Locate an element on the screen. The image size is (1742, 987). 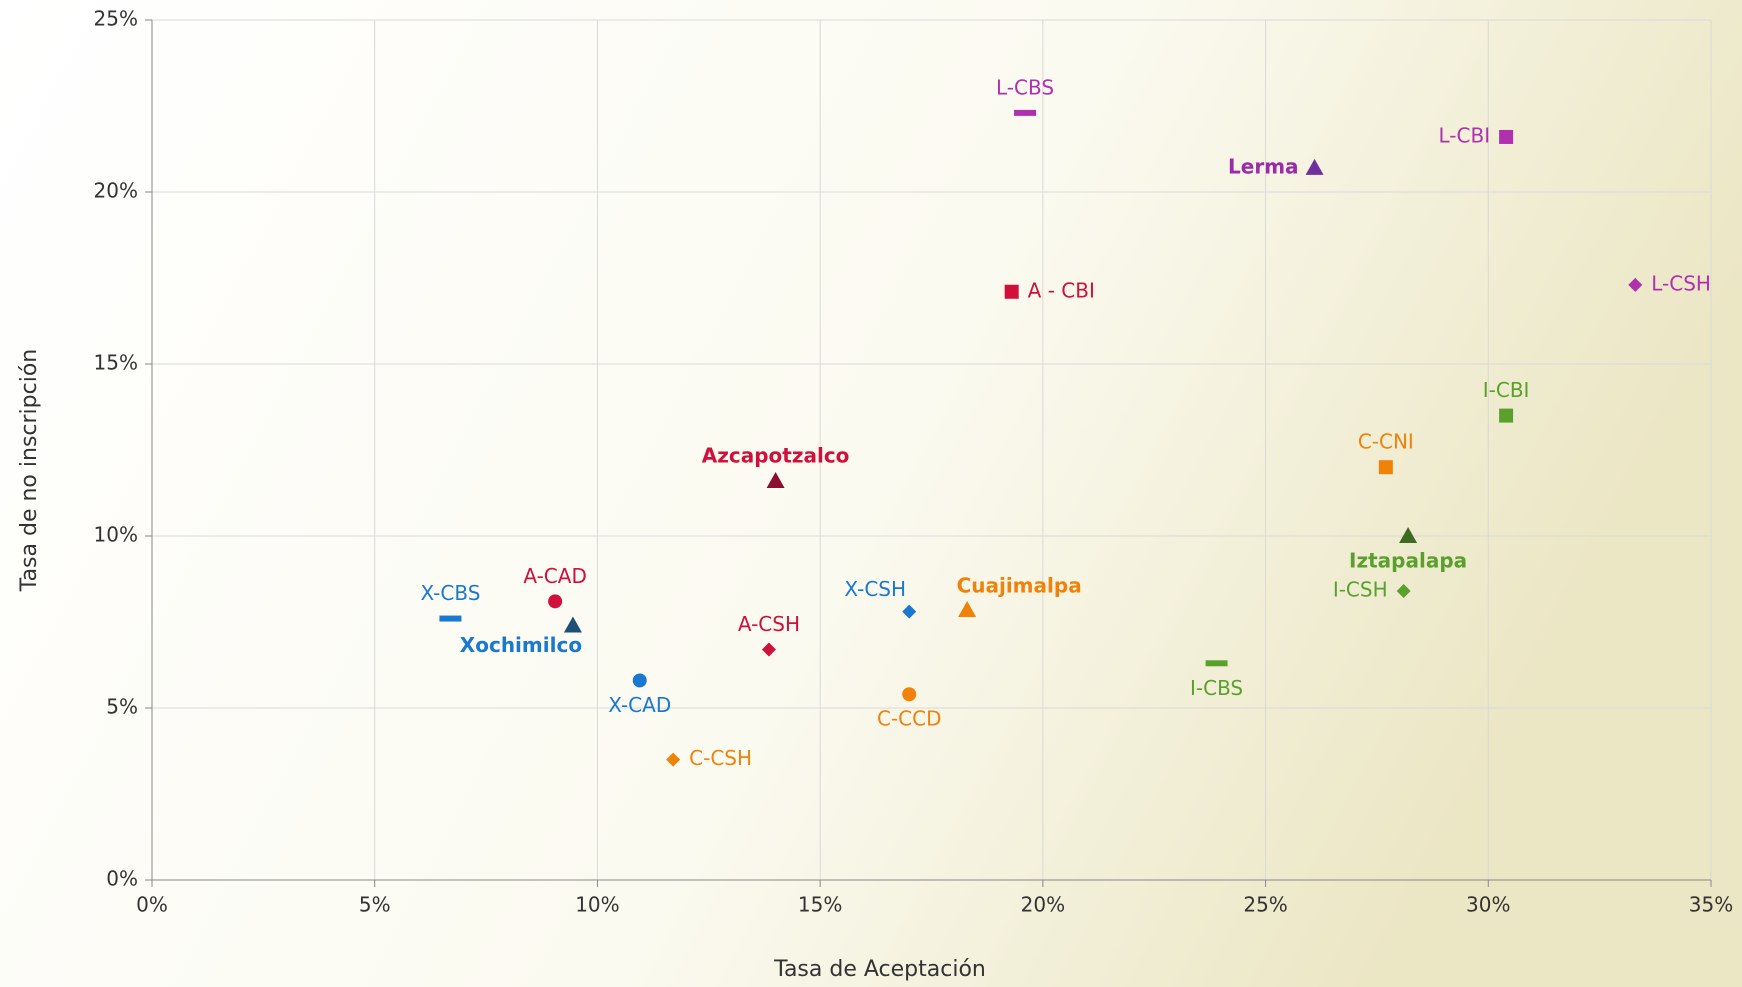
point-label: C-CCD is located at coordinates (909, 719).